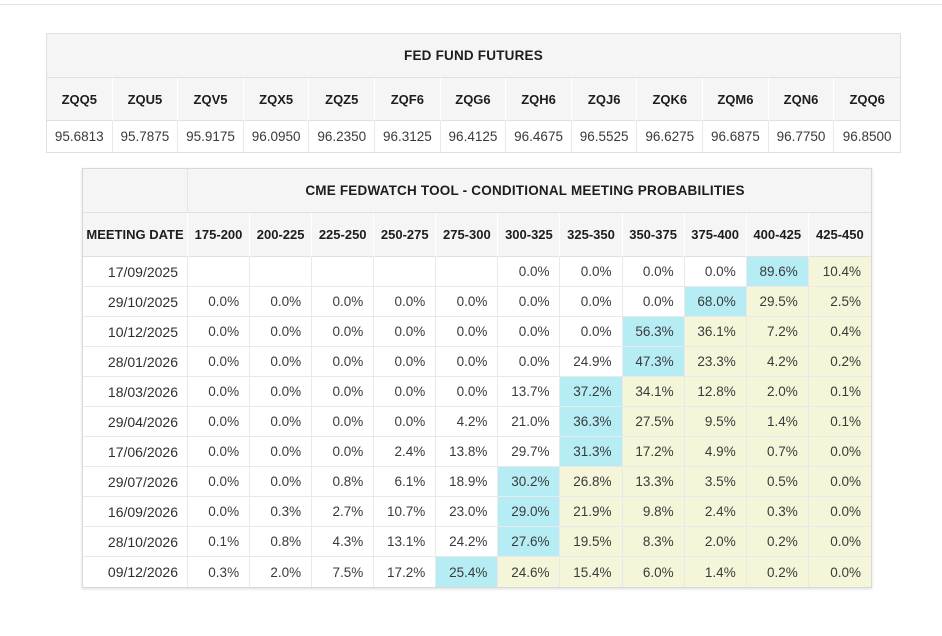  I want to click on futures-contract-header: ZQZ5, so click(342, 99).